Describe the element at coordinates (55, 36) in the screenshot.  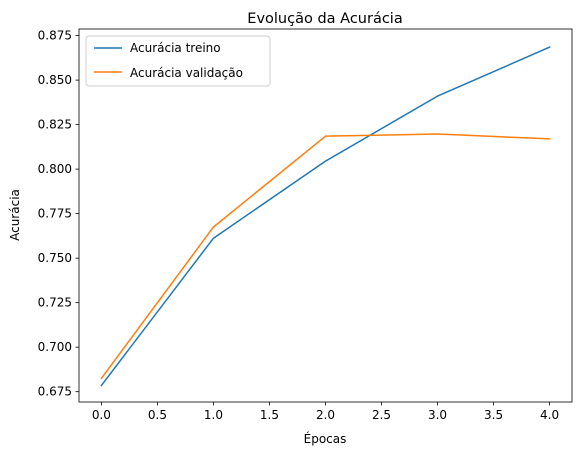
I see `y-tick-label: 0.875` at that location.